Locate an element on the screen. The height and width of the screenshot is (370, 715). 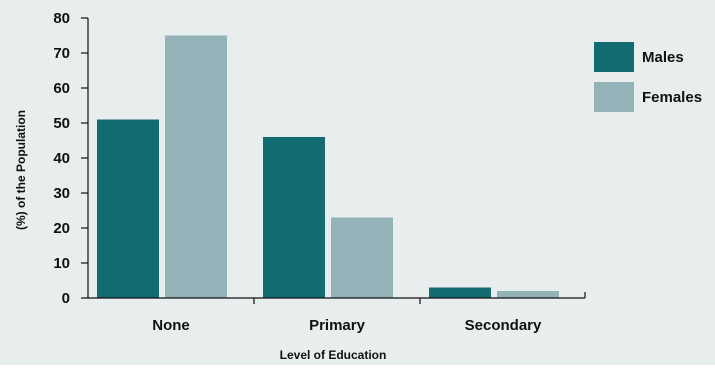
x-category-label: None is located at coordinates (171, 325).